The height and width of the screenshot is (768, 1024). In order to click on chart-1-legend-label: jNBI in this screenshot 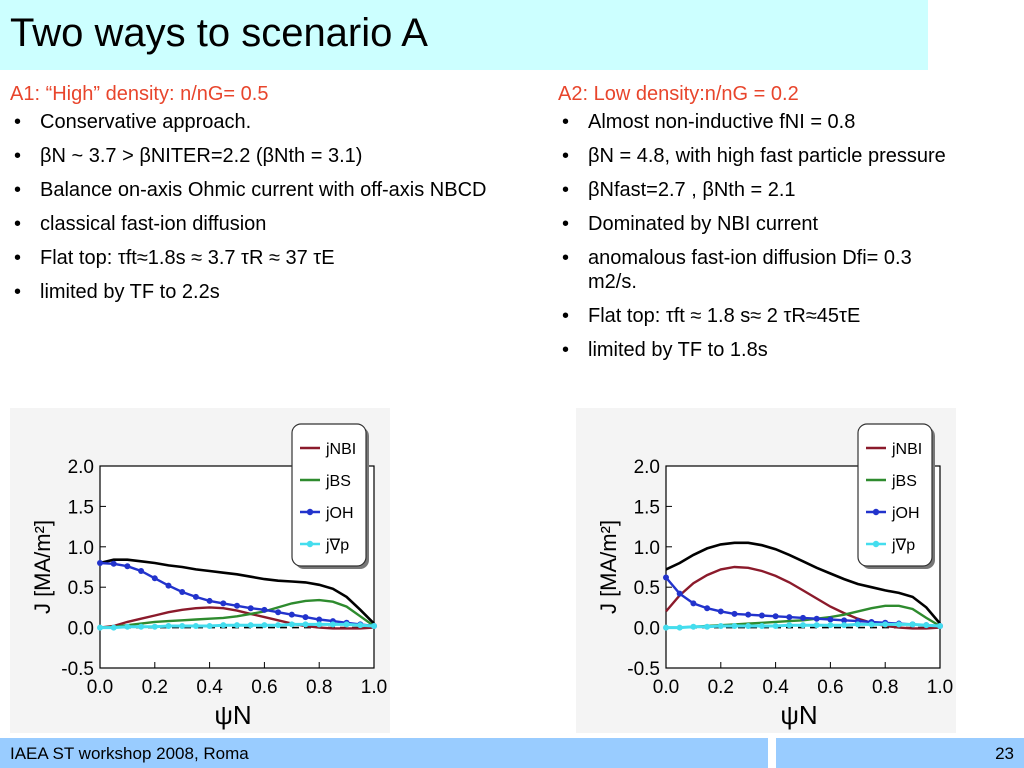, I will do `click(906, 449)`.